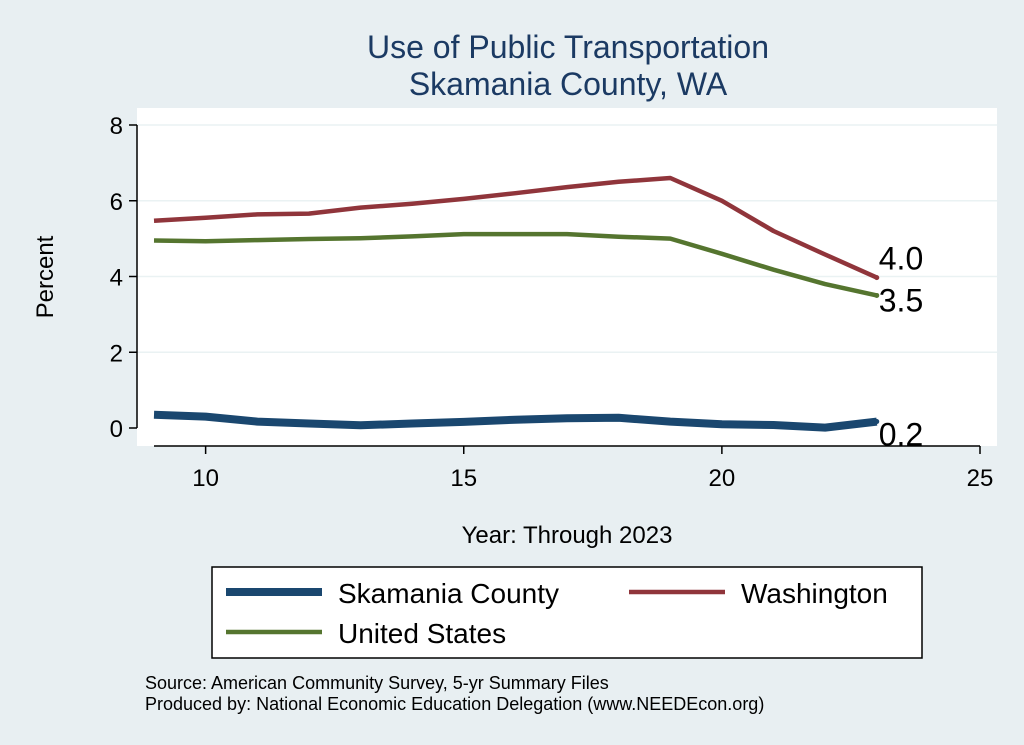 Image resolution: width=1024 pixels, height=745 pixels. Describe the element at coordinates (568, 84) in the screenshot. I see `chart-subtitle: Skamania County, WA` at that location.